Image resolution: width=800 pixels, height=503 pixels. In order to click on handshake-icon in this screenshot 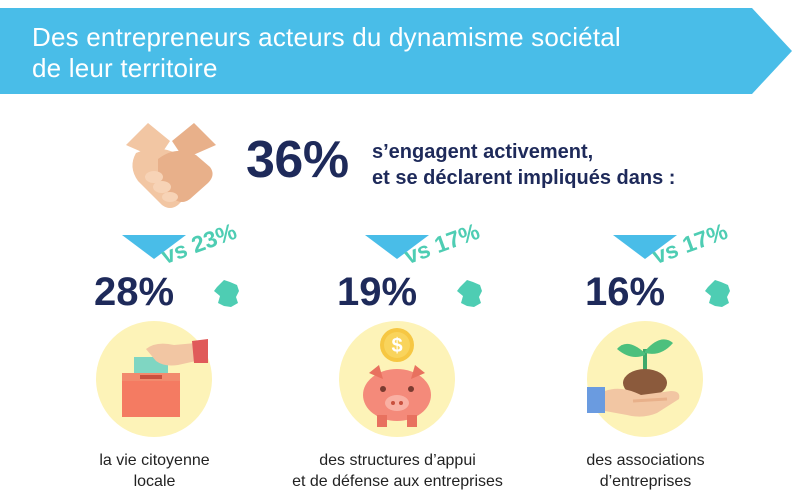, I will do `click(171, 165)`.